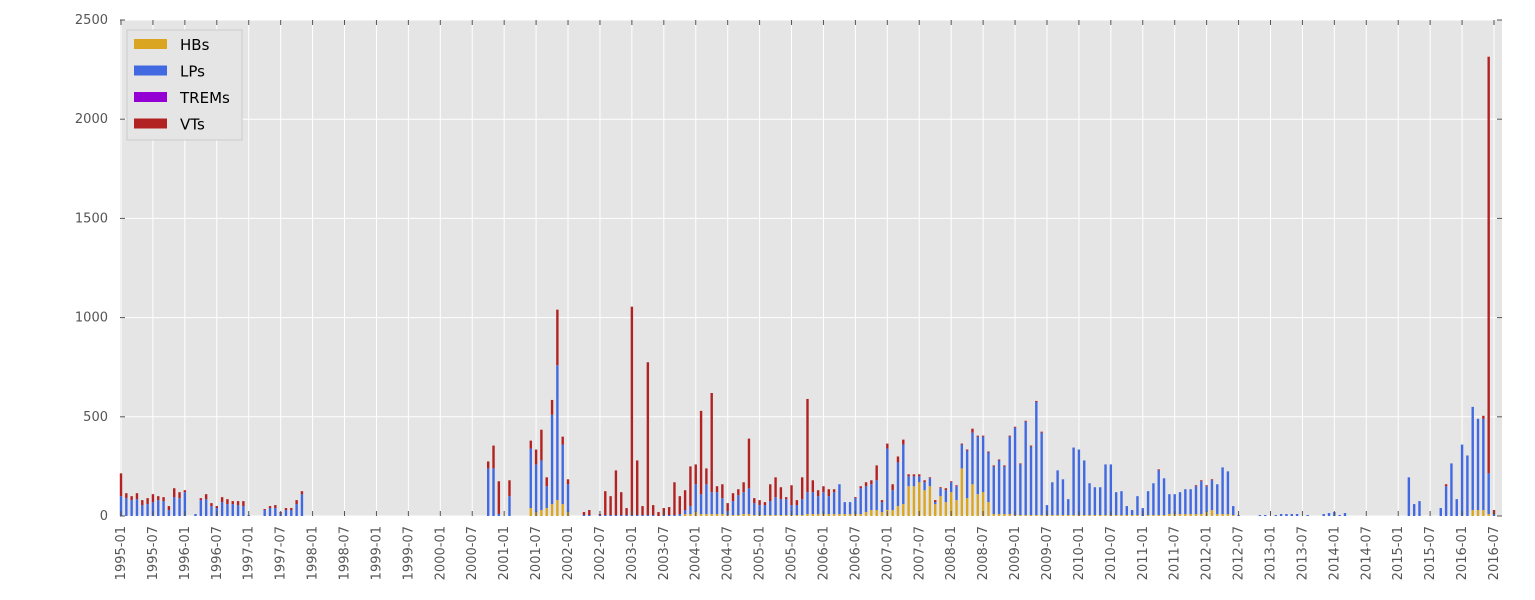 Image resolution: width=1535 pixels, height=600 pixels. Describe the element at coordinates (632, 553) in the screenshot. I see `x-tick-label: 2003-01` at that location.